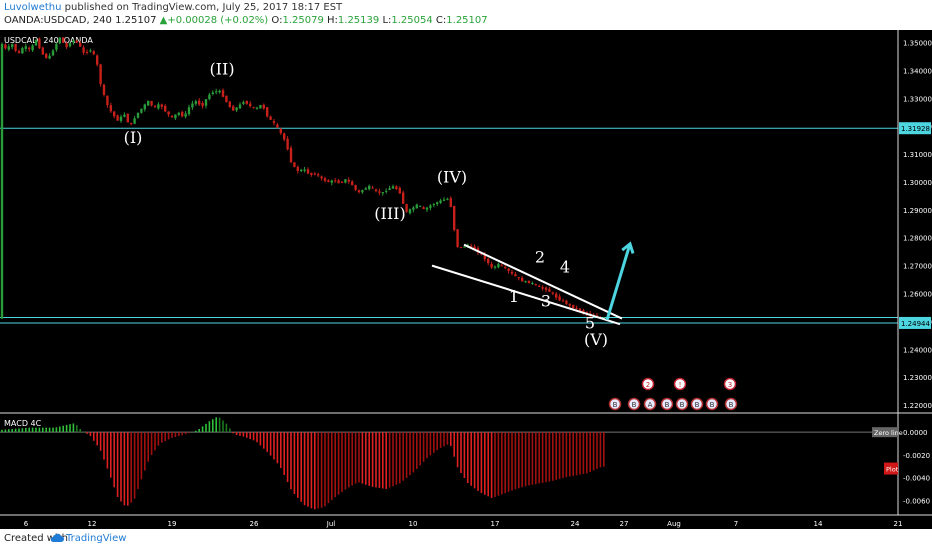  I want to click on author-link: Luvolwethu, so click(33, 7).